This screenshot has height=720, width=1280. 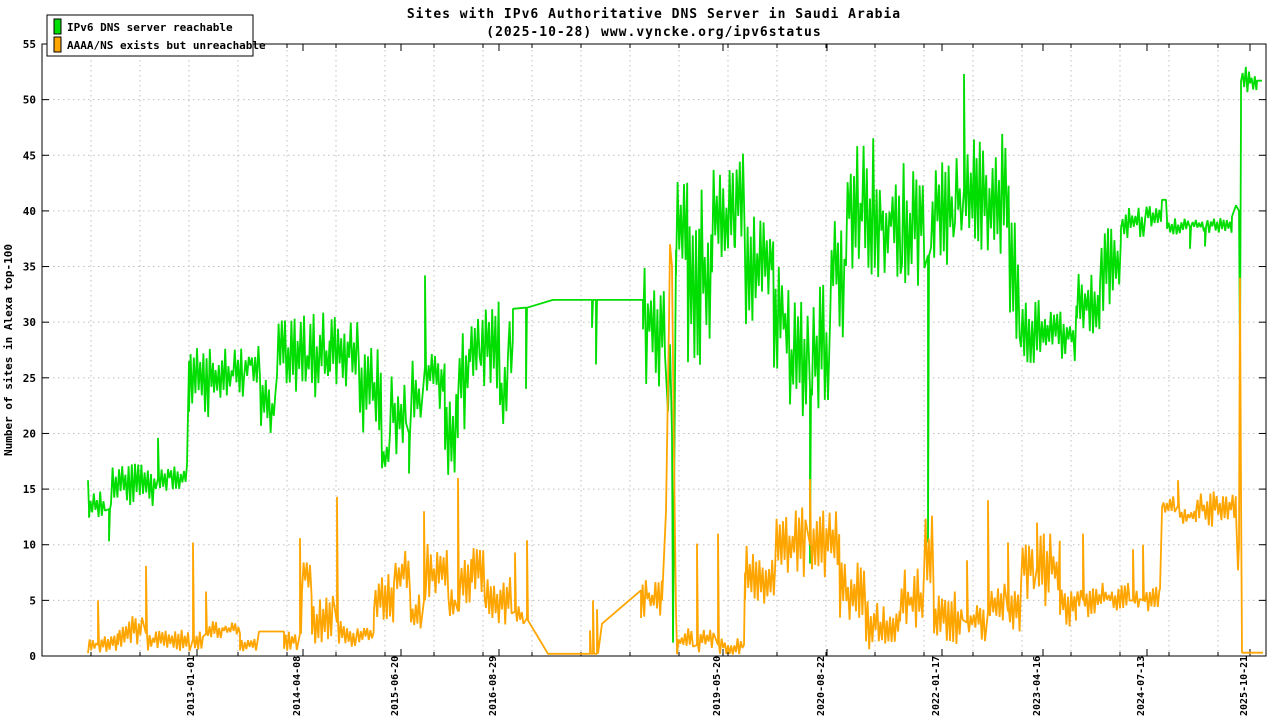 What do you see at coordinates (29, 267) in the screenshot?
I see `y-tick-label: 35` at bounding box center [29, 267].